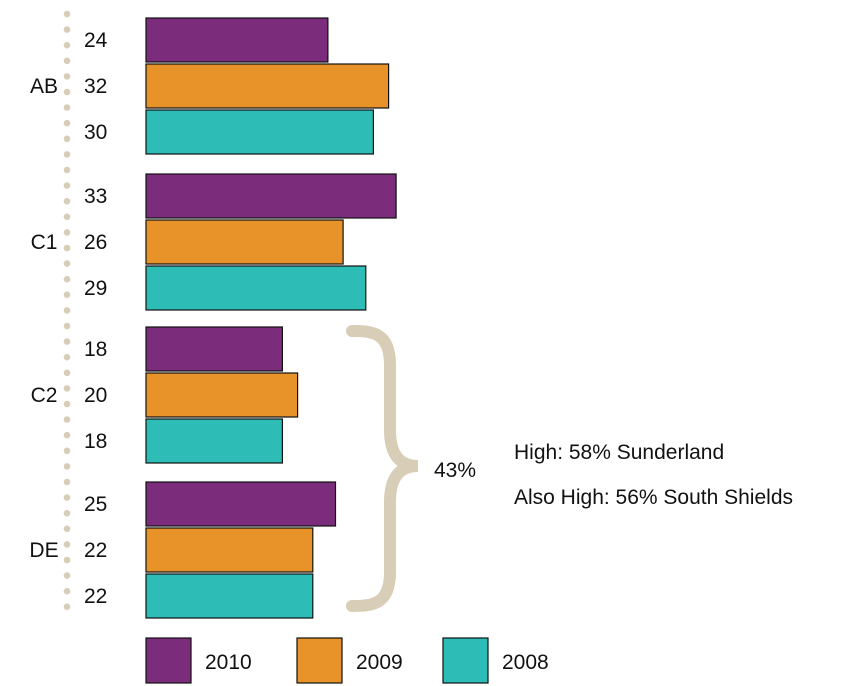 The image size is (854, 686). Describe the element at coordinates (214, 349) in the screenshot. I see `bar-c2-2010` at that location.